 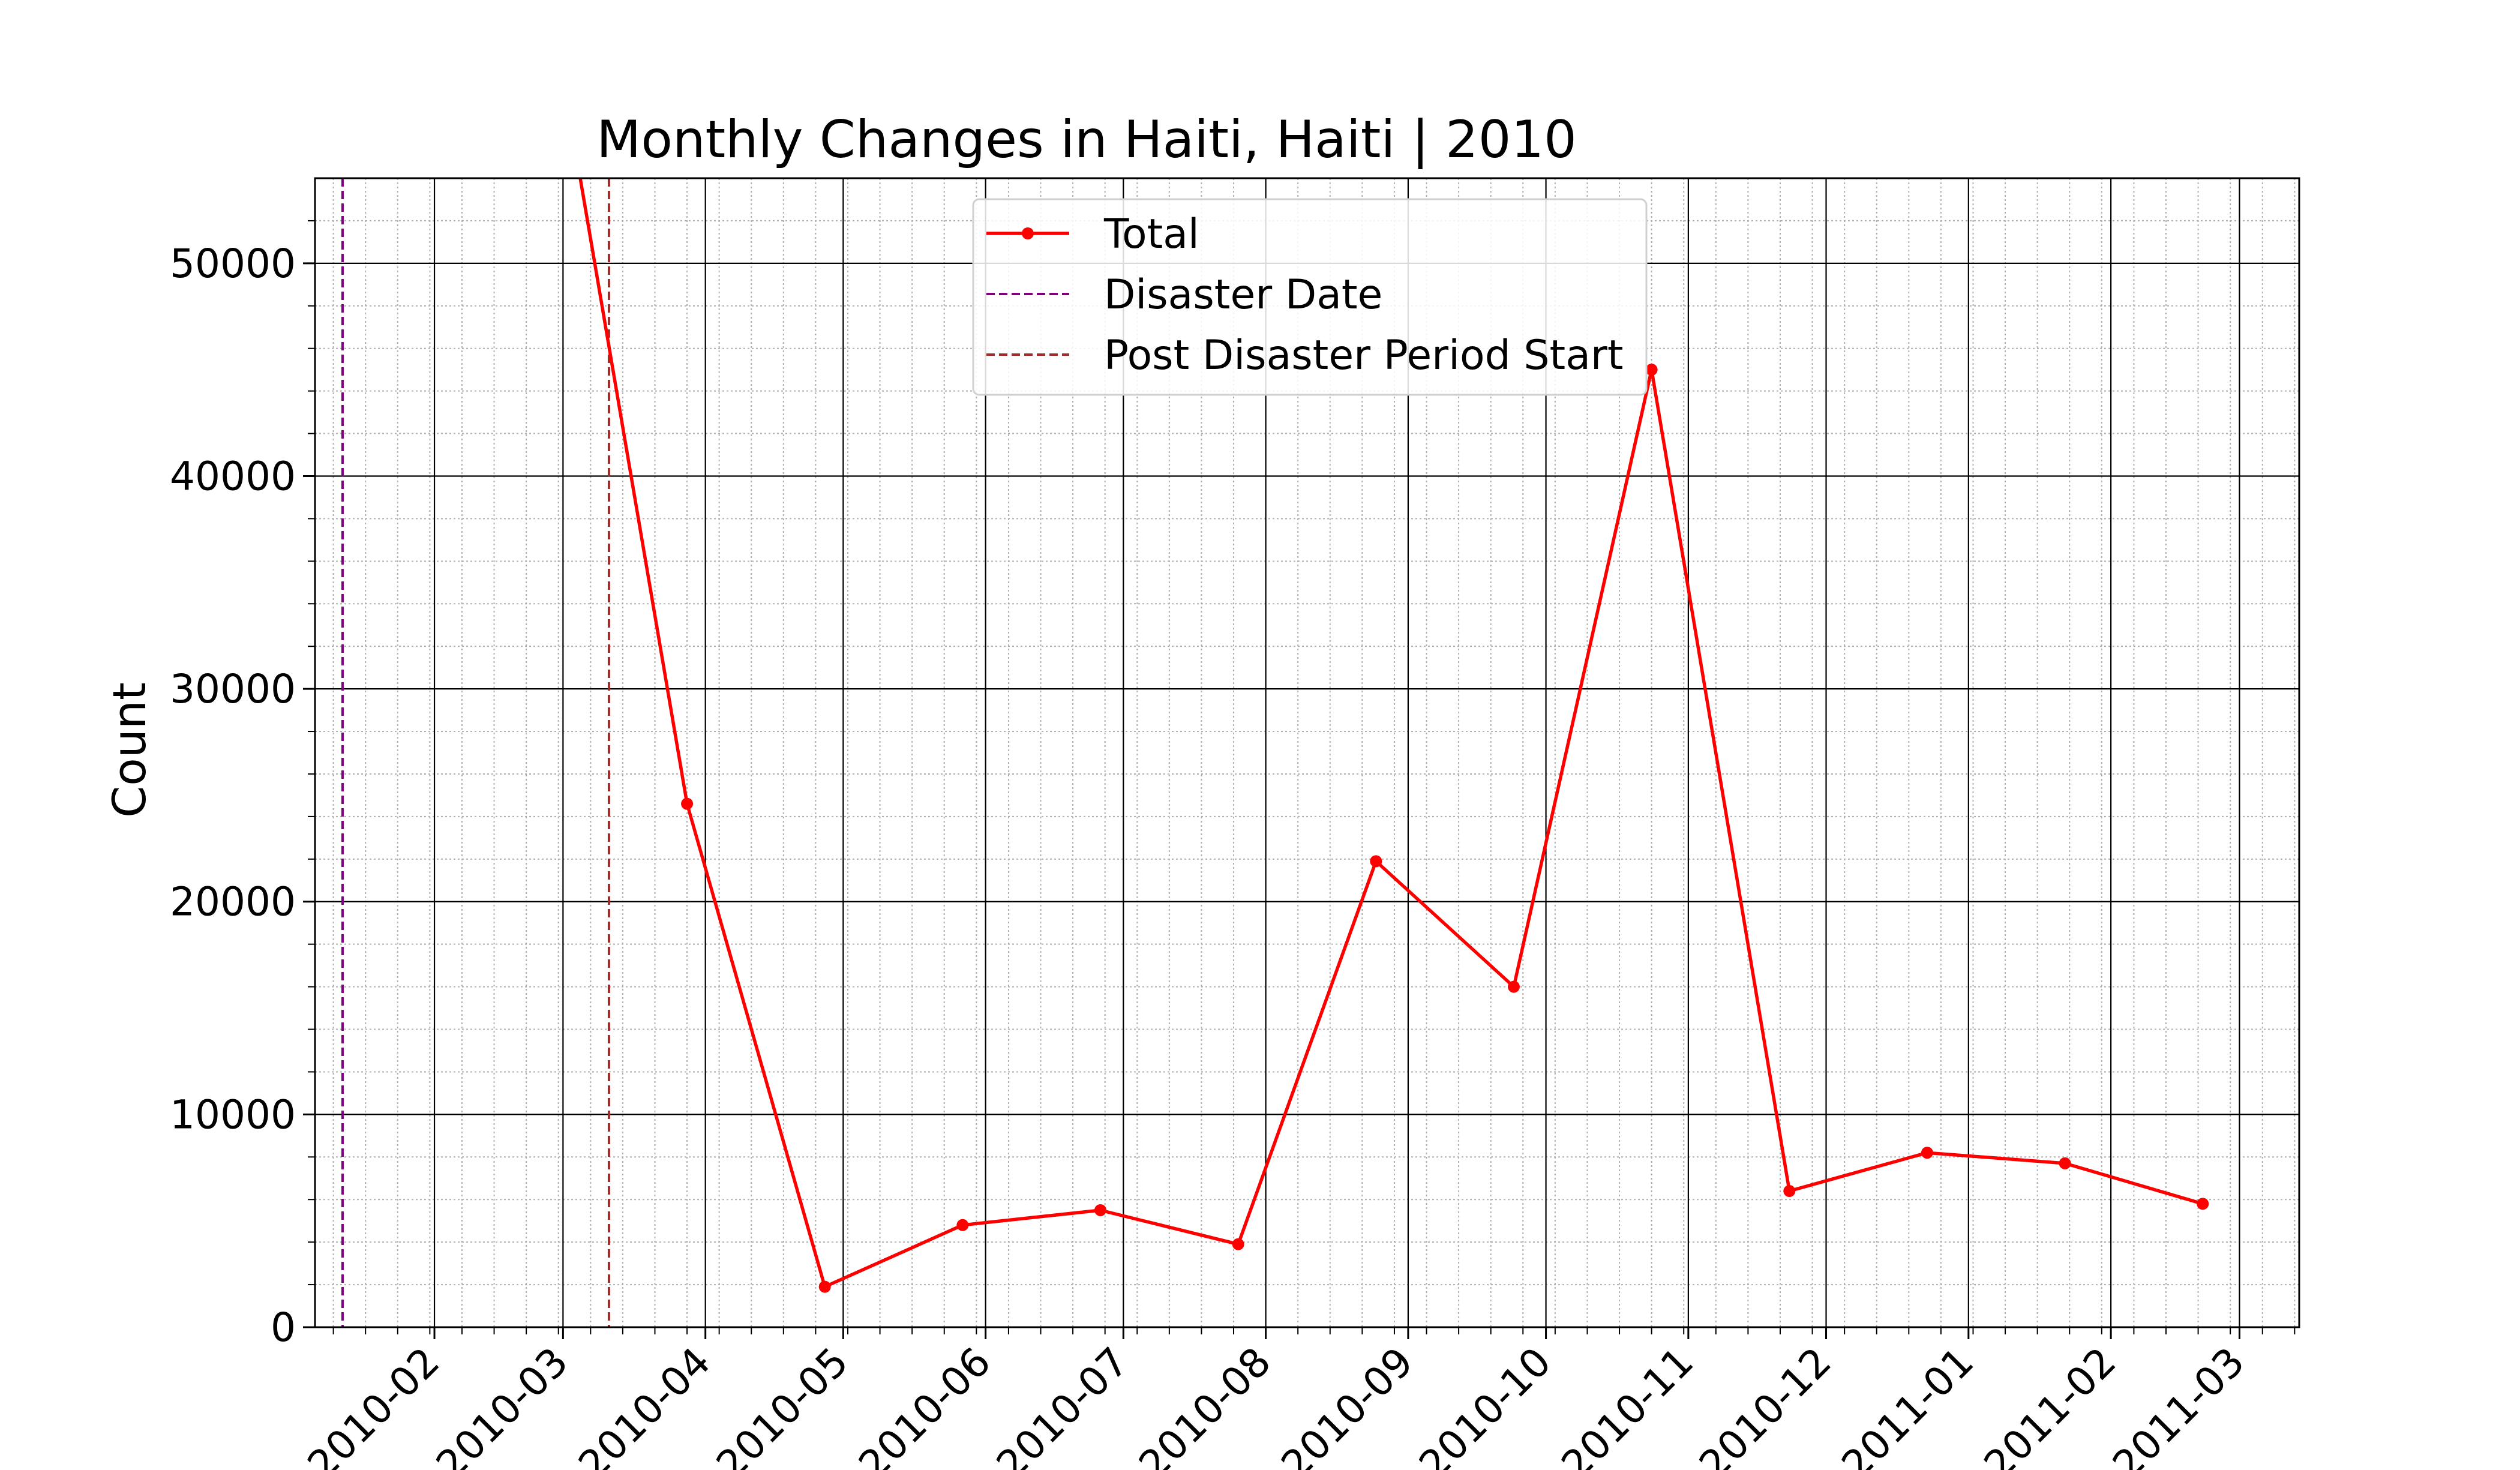 I want to click on y-tick-label: 40000, so click(x=233, y=476).